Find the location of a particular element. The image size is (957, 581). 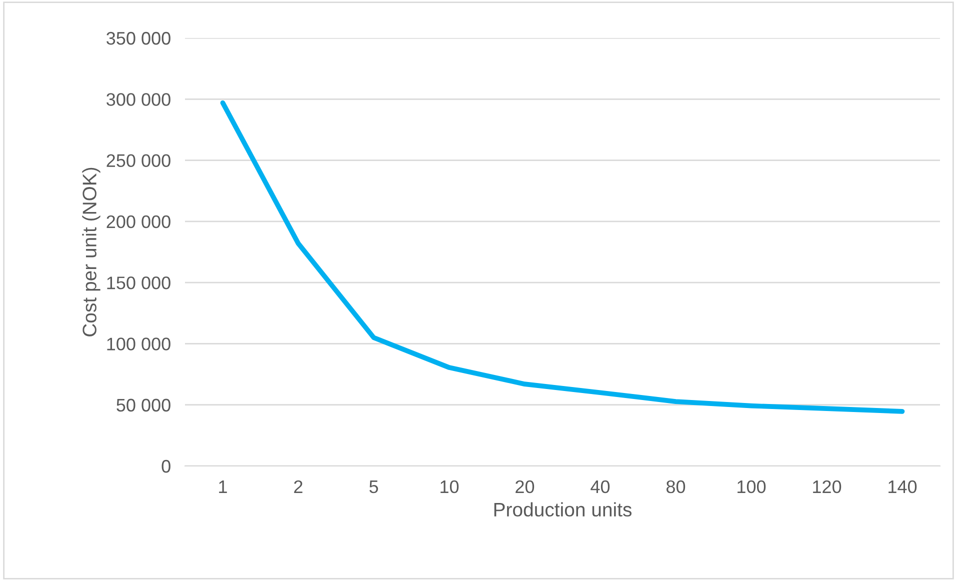

x-tick-label: 1 is located at coordinates (223, 486).